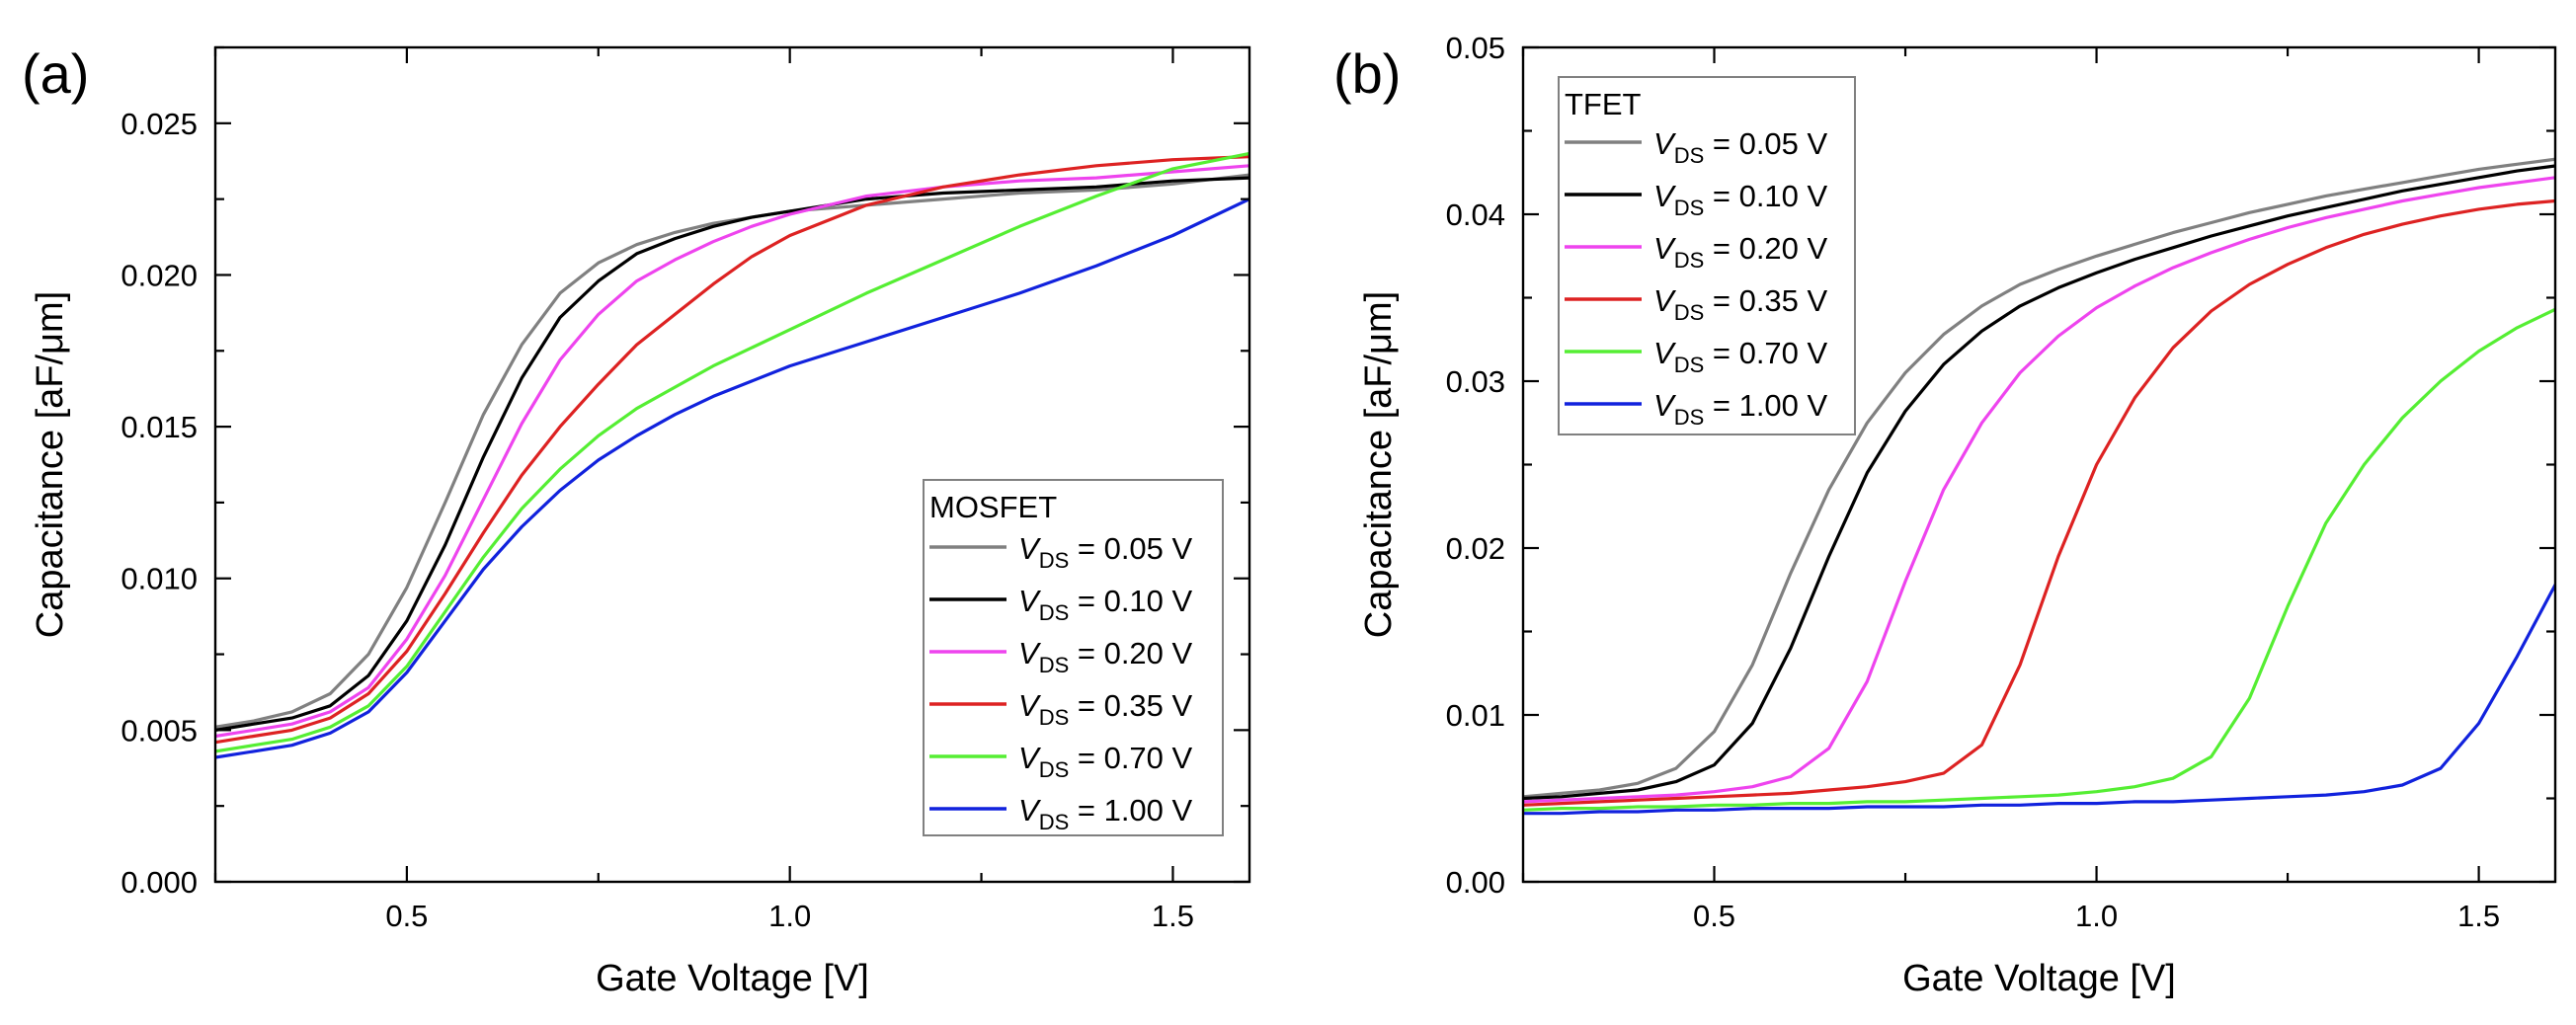 The image size is (2576, 1025). I want to click on y-tick-label: 0.05, so click(1475, 48).